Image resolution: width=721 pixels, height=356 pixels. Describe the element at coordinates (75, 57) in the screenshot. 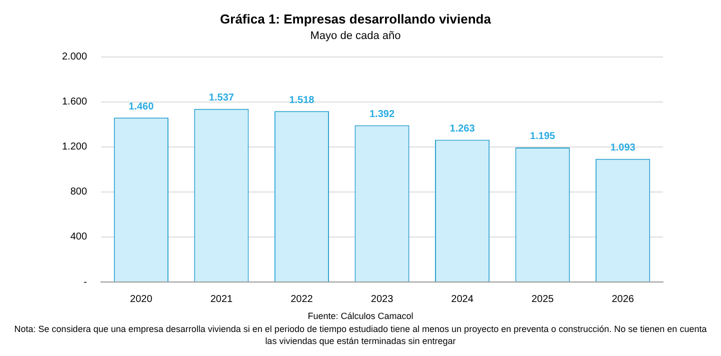

I see `y-tick-label: 2.000` at that location.